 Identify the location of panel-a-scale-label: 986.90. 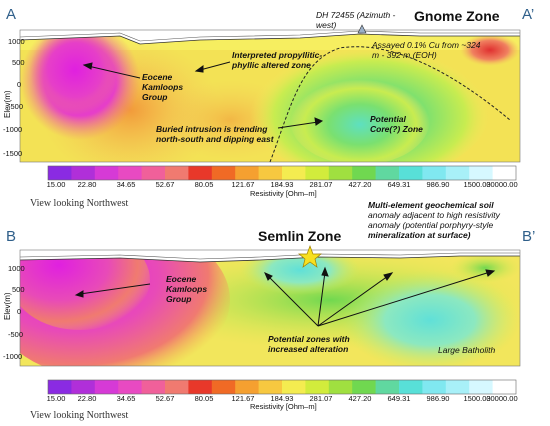
(438, 184).